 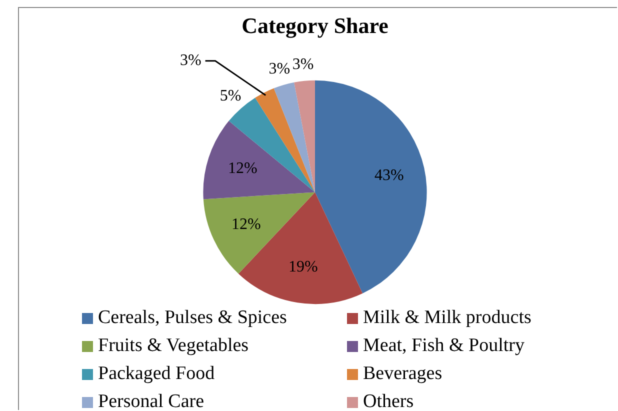 What do you see at coordinates (389, 175) in the screenshot?
I see `data-label: 43%` at bounding box center [389, 175].